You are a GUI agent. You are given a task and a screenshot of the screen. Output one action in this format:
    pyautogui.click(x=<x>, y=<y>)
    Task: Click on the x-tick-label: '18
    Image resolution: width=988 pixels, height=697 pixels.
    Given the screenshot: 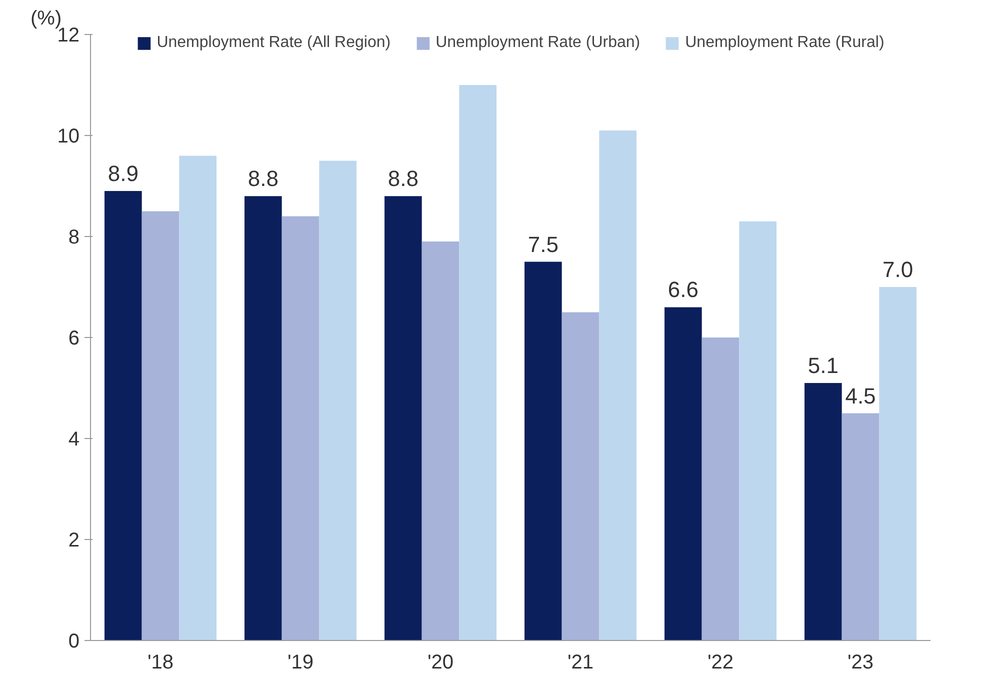 What is the action you would take?
    pyautogui.click(x=160, y=663)
    